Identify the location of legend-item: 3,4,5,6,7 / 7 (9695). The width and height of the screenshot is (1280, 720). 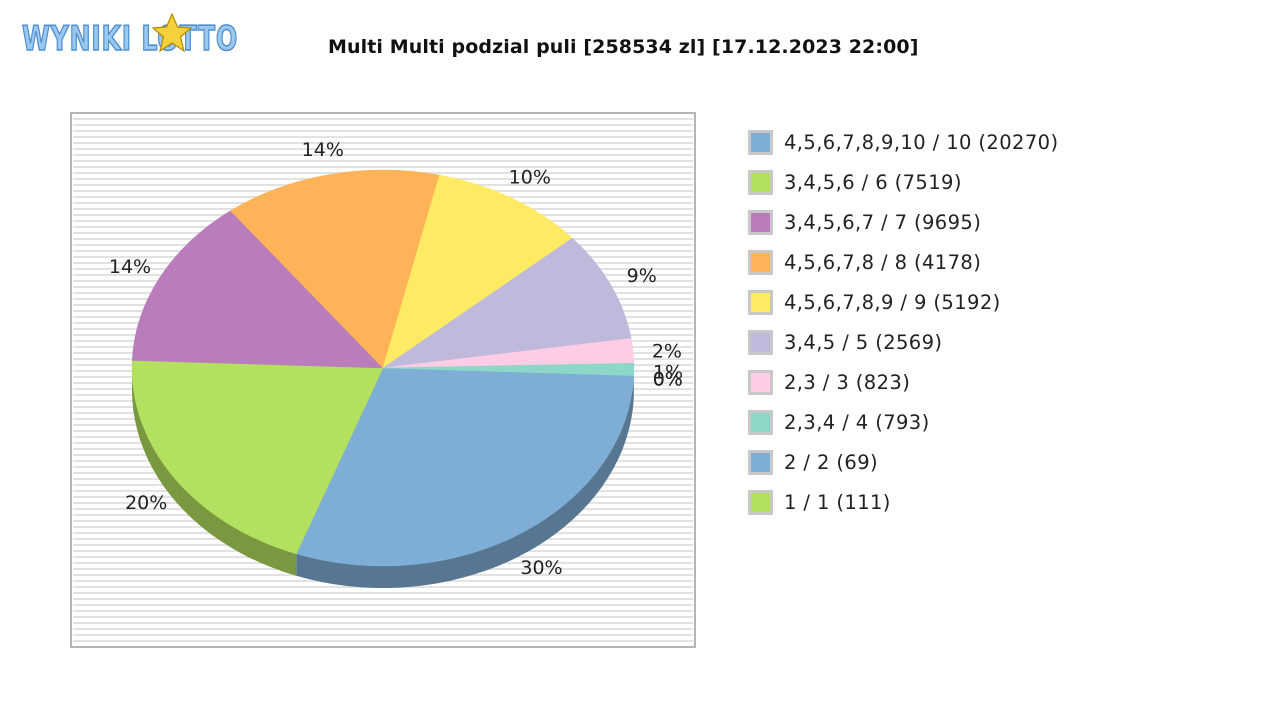
(903, 222).